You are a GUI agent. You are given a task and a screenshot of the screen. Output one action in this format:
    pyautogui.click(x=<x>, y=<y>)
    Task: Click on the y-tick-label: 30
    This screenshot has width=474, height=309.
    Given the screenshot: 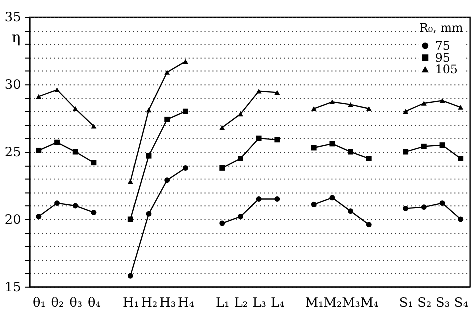 What is the action you would take?
    pyautogui.click(x=13, y=86)
    